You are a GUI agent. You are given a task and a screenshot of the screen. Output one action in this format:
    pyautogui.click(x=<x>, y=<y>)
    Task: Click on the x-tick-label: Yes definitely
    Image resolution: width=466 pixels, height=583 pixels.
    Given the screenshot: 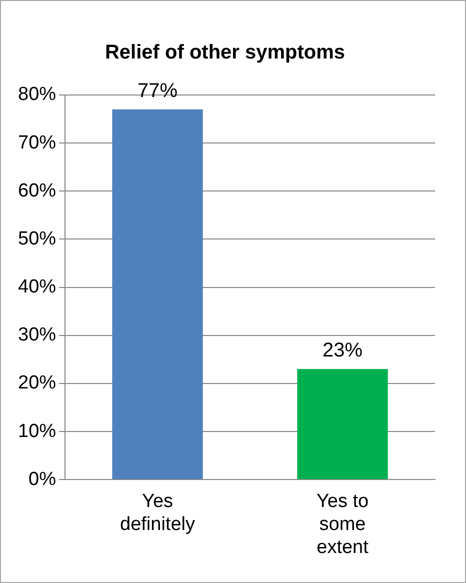 What is the action you would take?
    pyautogui.click(x=158, y=513)
    